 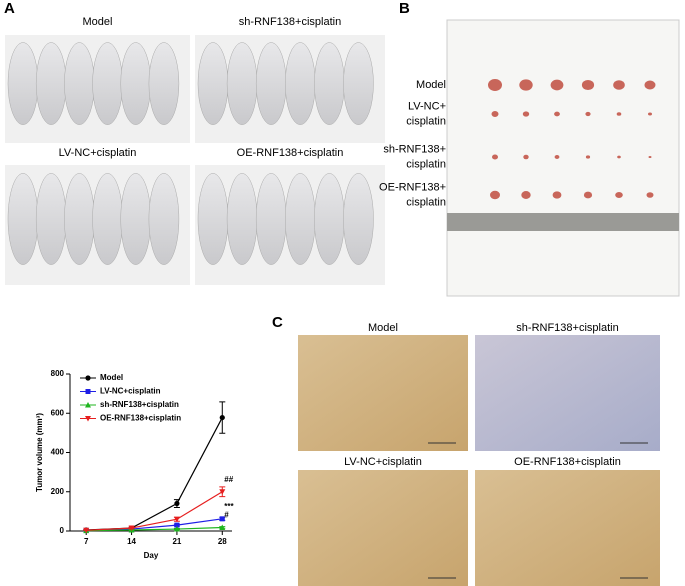 What do you see at coordinates (9, 8) in the screenshot?
I see `panel-label: A` at bounding box center [9, 8].